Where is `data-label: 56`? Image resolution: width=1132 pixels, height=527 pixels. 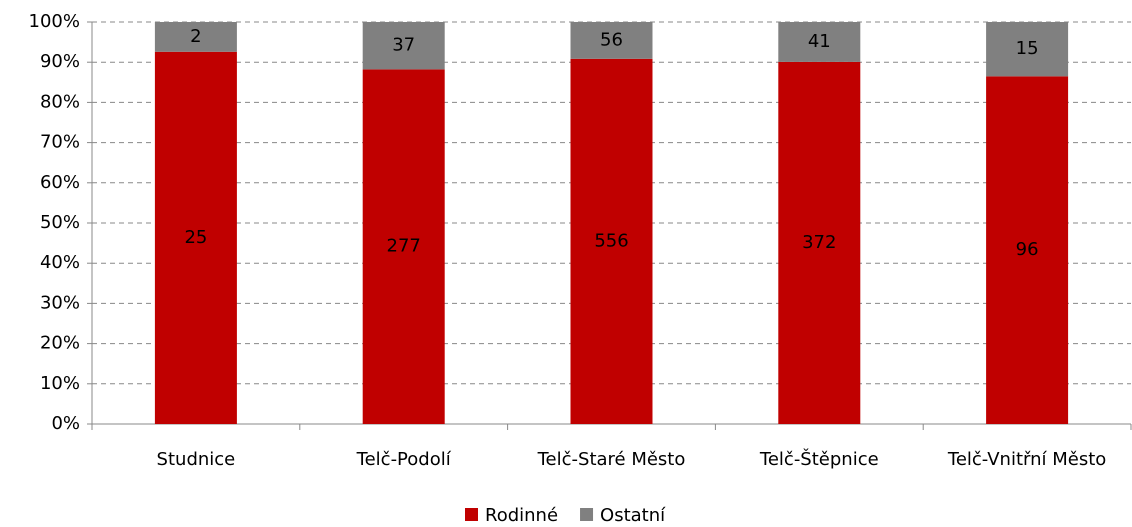
data-label: 56 is located at coordinates (611, 39).